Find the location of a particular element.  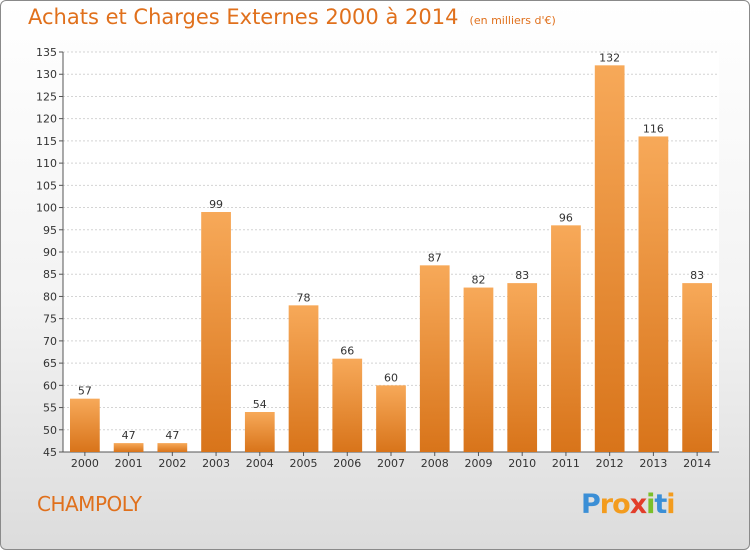

data-label: 99 is located at coordinates (216, 204).